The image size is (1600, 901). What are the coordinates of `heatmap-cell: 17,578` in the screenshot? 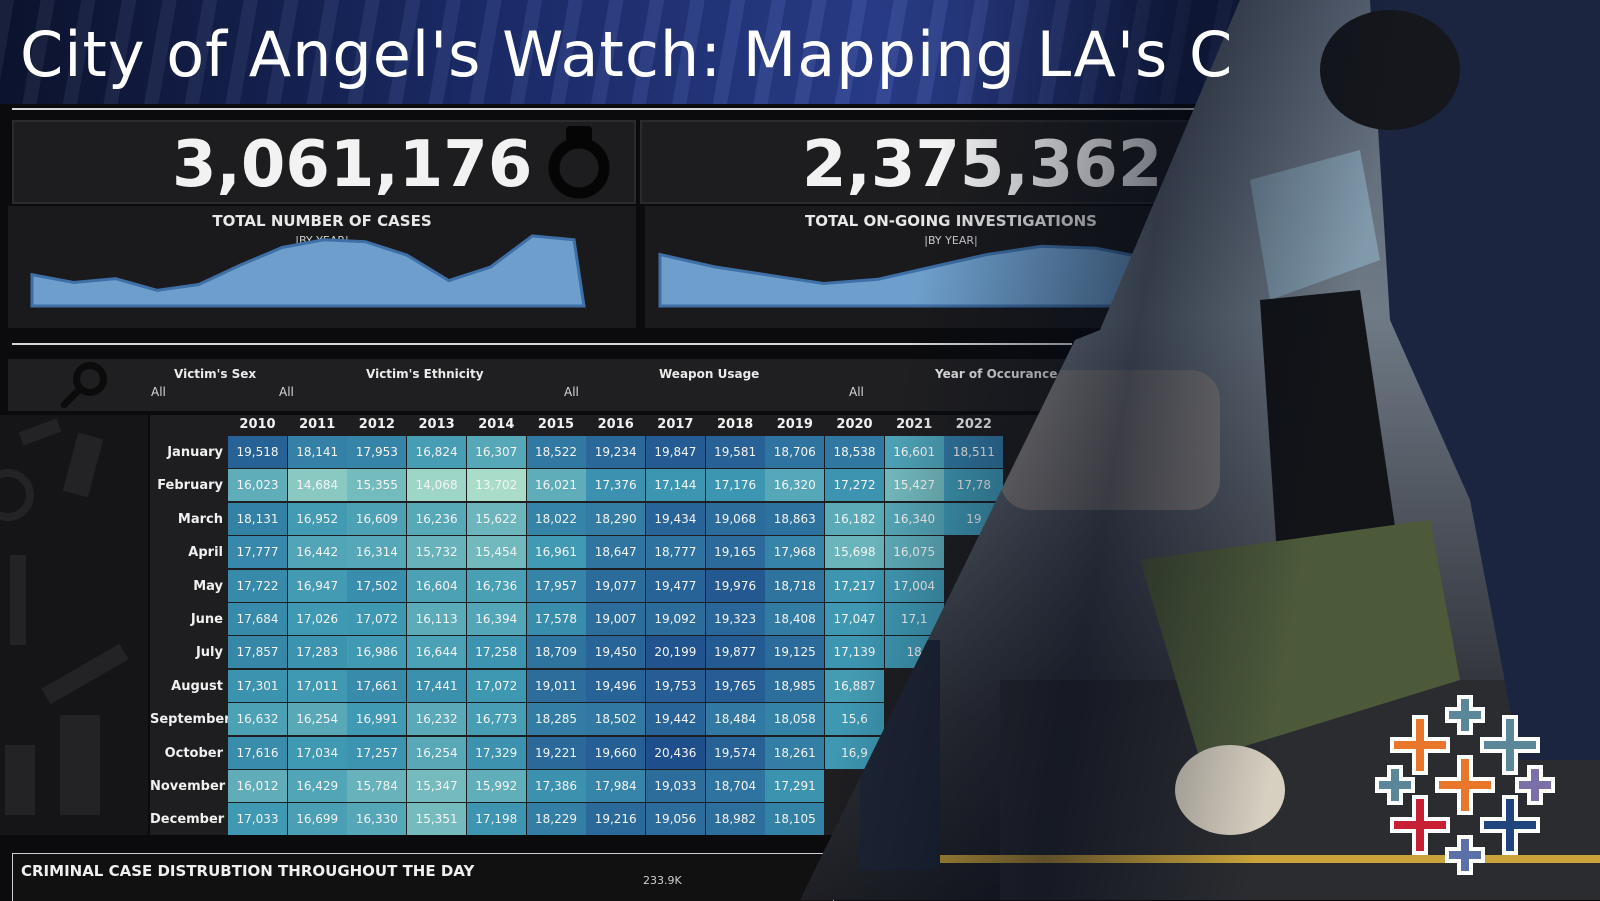 It's located at (556, 619).